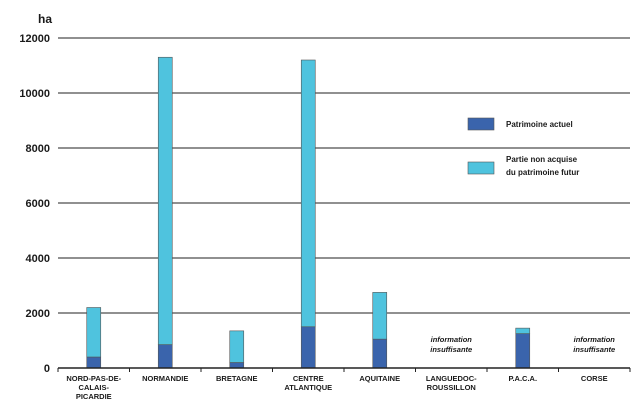 This screenshot has width=638, height=405. What do you see at coordinates (34, 39) in the screenshot?
I see `y-tick-label: 12000` at bounding box center [34, 39].